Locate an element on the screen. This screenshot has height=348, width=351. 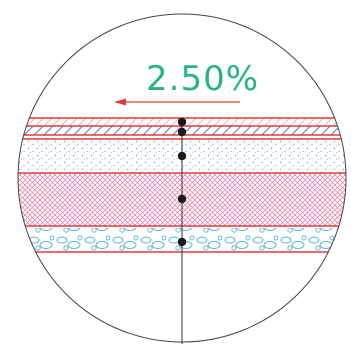
screed-layer is located at coordinates (182, 200).